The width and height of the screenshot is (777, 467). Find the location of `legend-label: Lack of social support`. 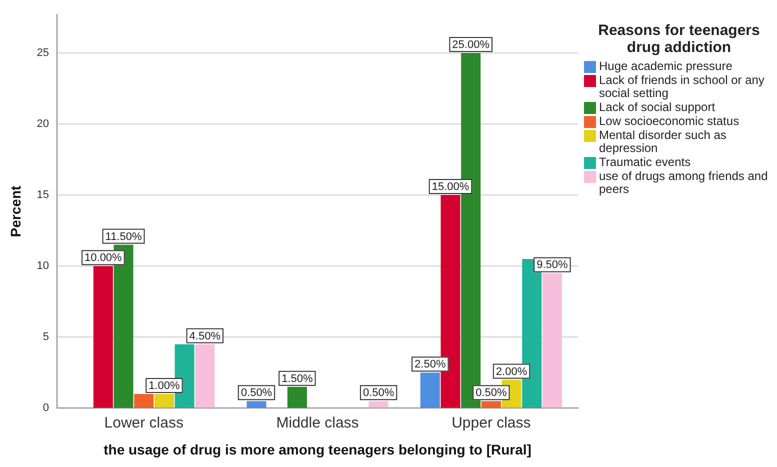

legend-label: Lack of social support is located at coordinates (657, 107).